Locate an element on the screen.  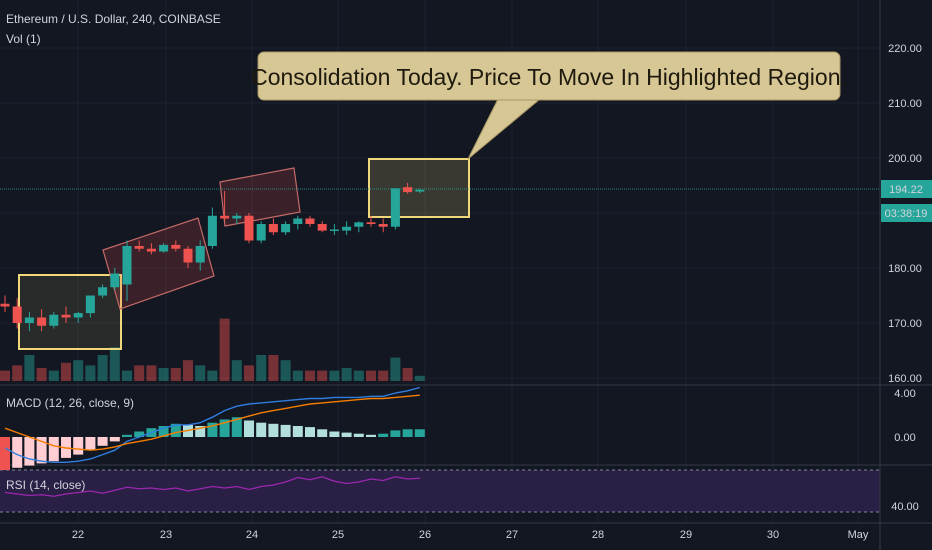
date-tick-label: 27 is located at coordinates (512, 535).